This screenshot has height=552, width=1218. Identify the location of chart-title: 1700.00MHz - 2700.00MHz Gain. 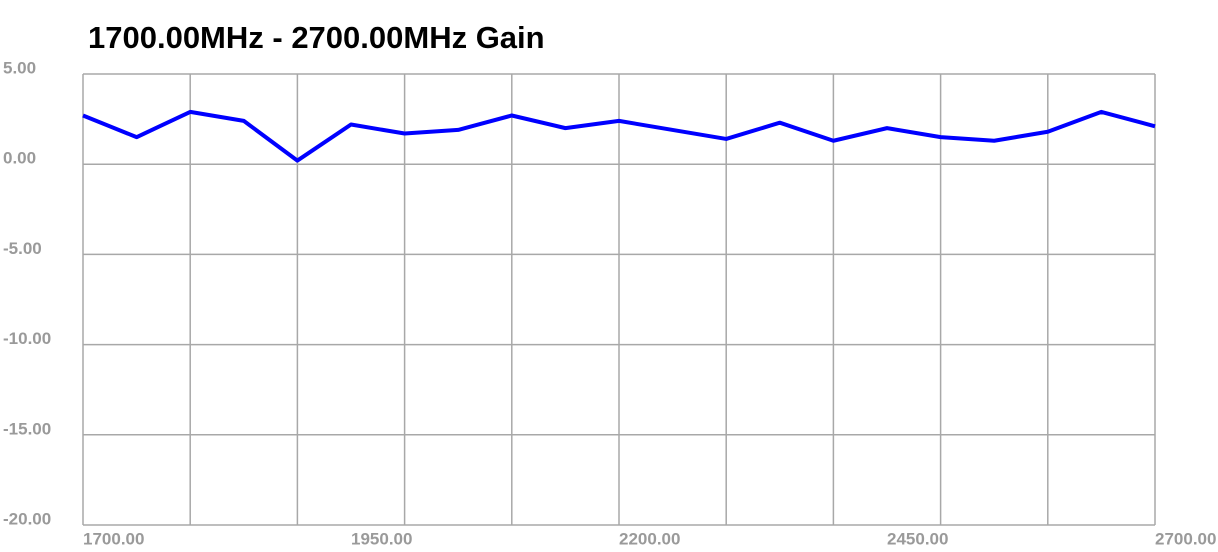
(316, 37).